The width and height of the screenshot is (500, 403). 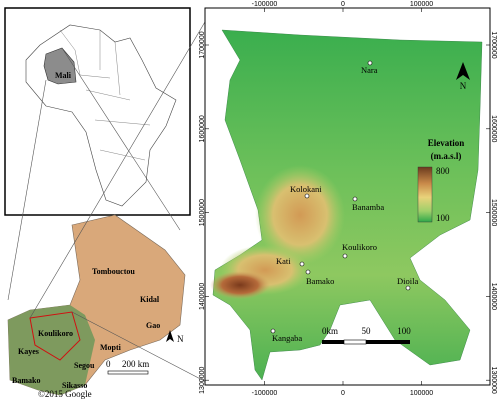 I want to click on region-label: Koulikoro, so click(x=55, y=333).